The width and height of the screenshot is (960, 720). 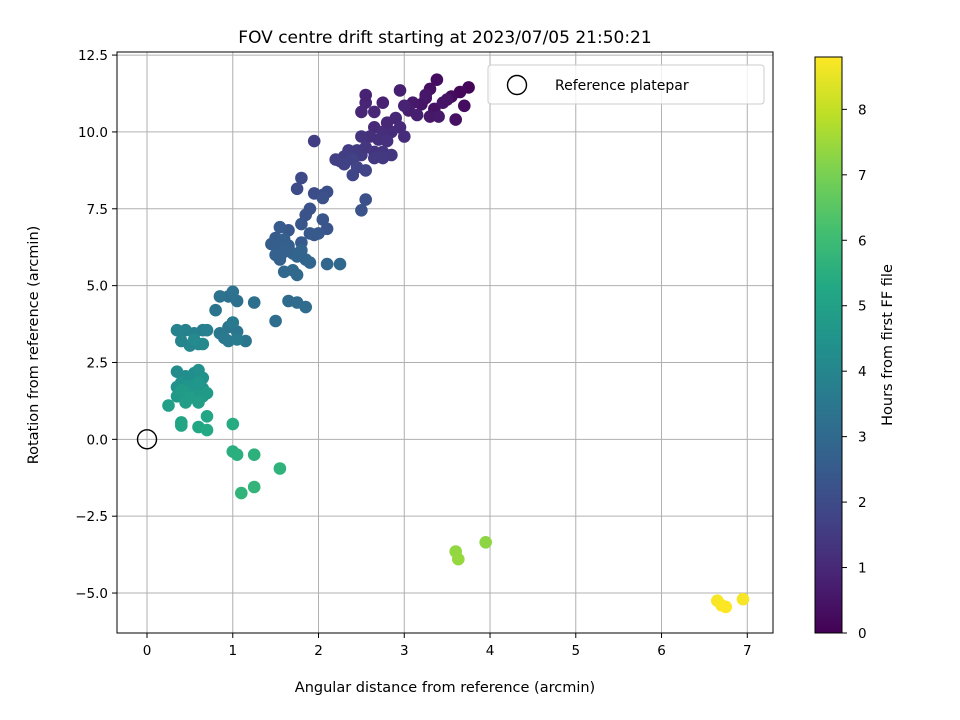 I want to click on y-tick-label: 7.5, so click(x=97, y=210).